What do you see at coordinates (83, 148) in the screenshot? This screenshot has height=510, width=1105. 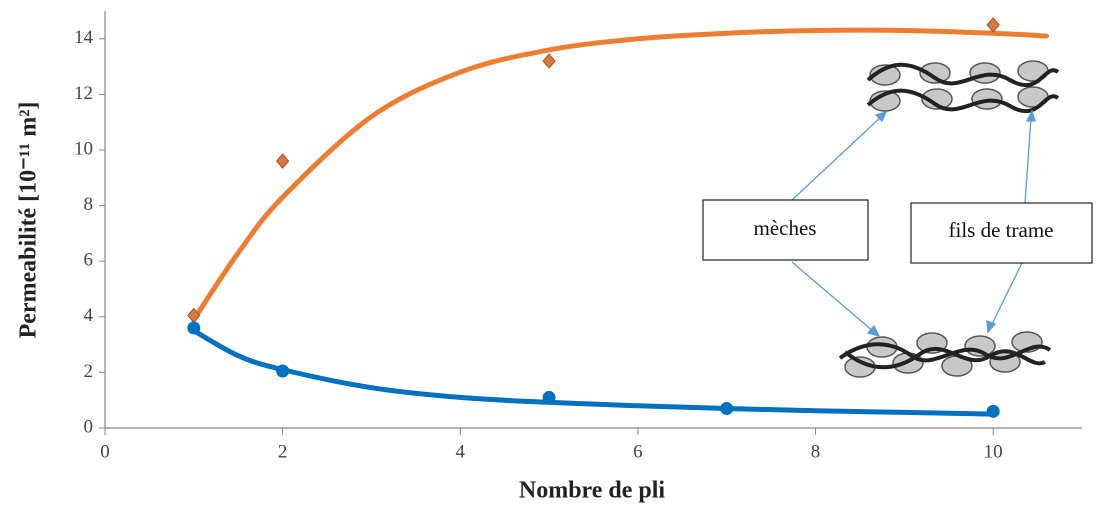 I see `y-tick-label: 10` at bounding box center [83, 148].